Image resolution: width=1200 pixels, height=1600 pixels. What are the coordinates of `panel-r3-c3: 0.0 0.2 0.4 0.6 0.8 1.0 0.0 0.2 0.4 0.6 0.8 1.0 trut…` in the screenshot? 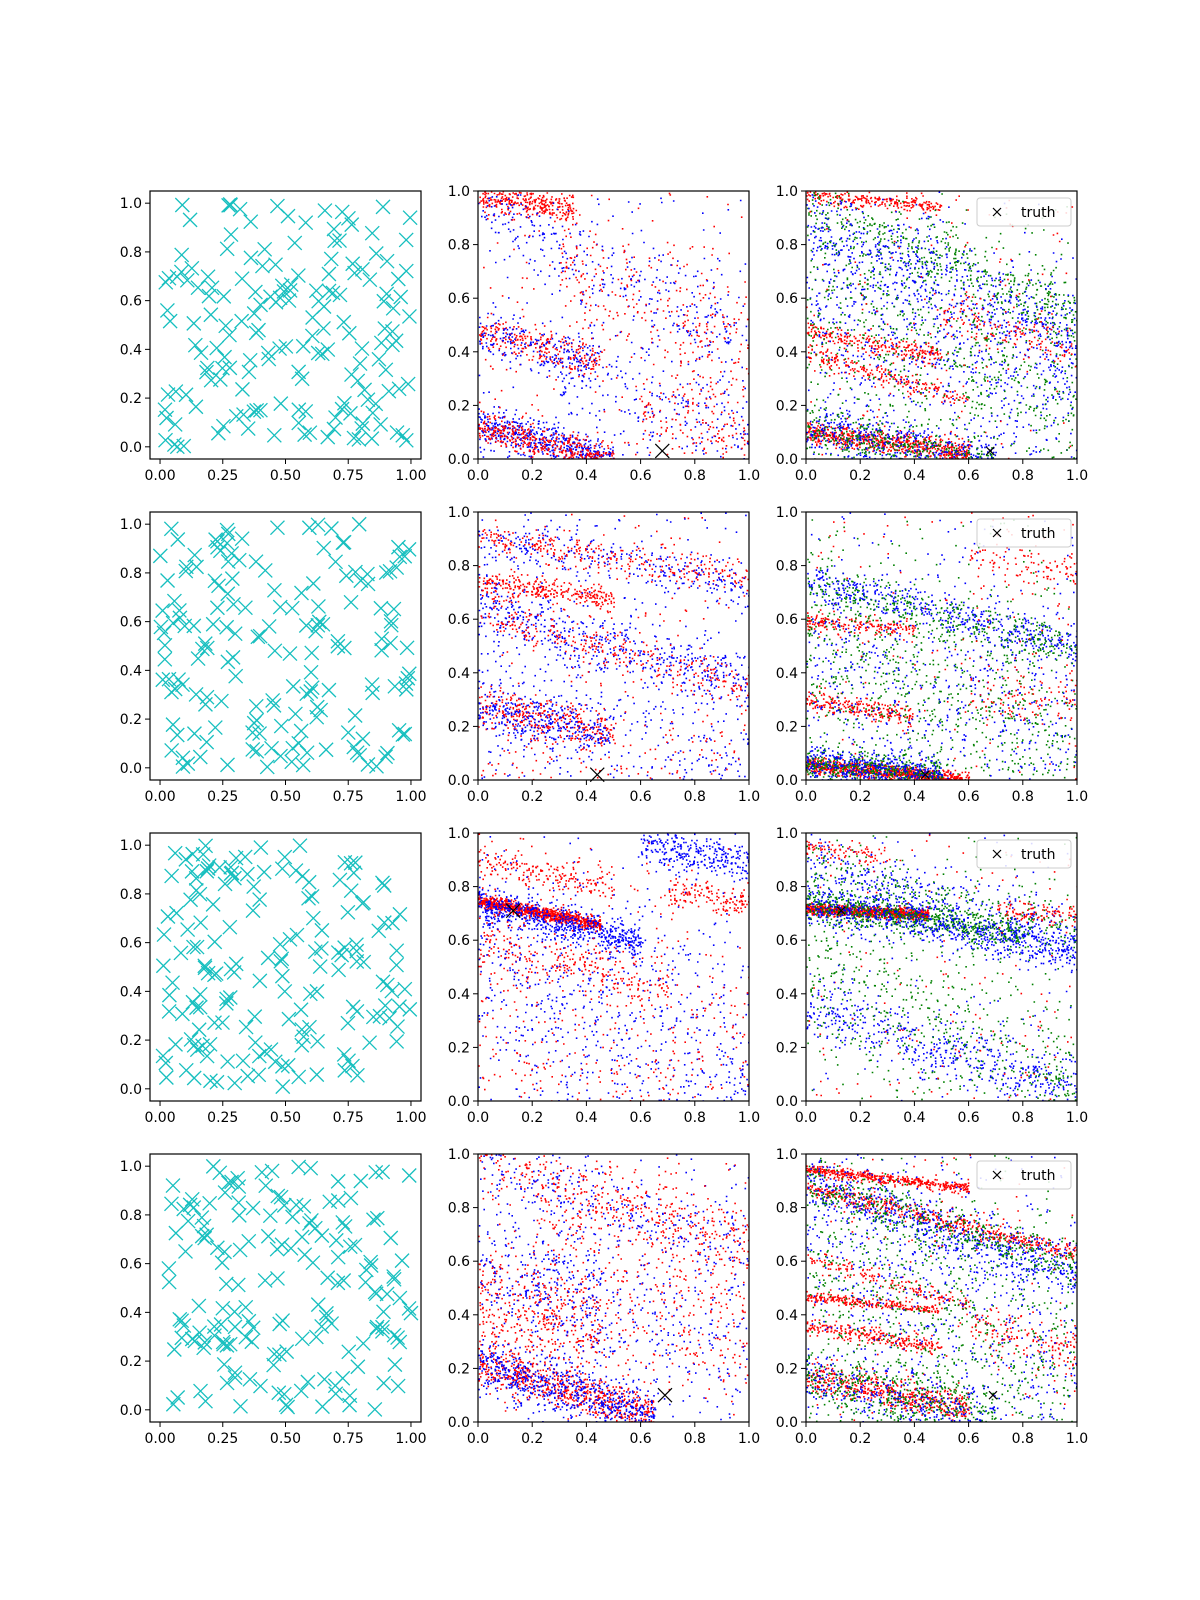 It's located at (932, 976).